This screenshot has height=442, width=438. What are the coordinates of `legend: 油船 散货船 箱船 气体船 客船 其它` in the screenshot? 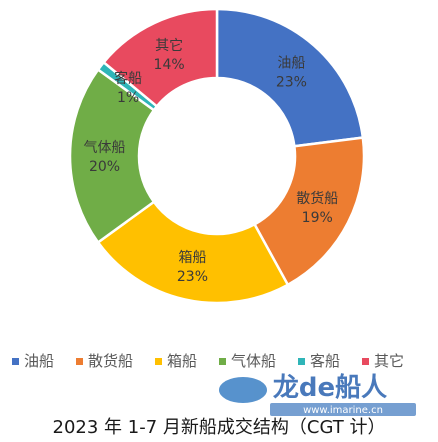 It's located at (208, 361).